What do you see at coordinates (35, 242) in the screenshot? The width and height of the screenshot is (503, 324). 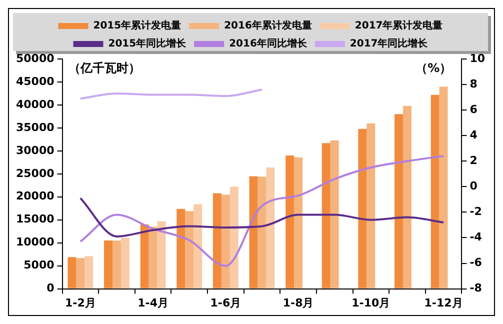 I see `y-tick-label: 10000` at bounding box center [35, 242].